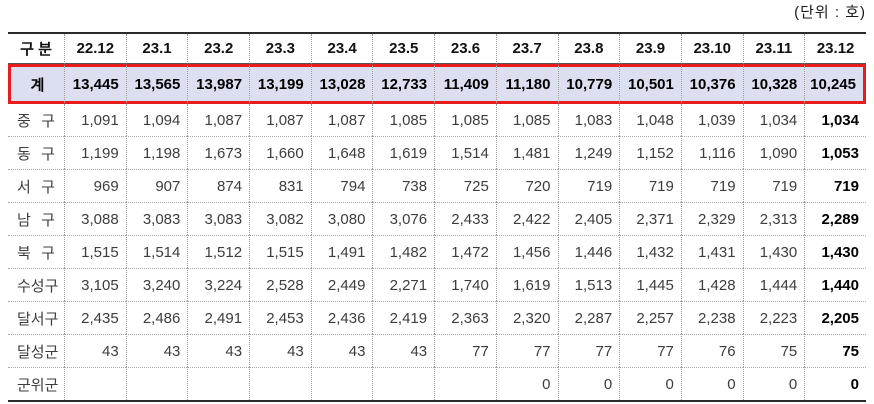 This screenshot has height=404, width=874. What do you see at coordinates (526, 84) in the screenshot?
I see `table-cell: 11,180` at bounding box center [526, 84].